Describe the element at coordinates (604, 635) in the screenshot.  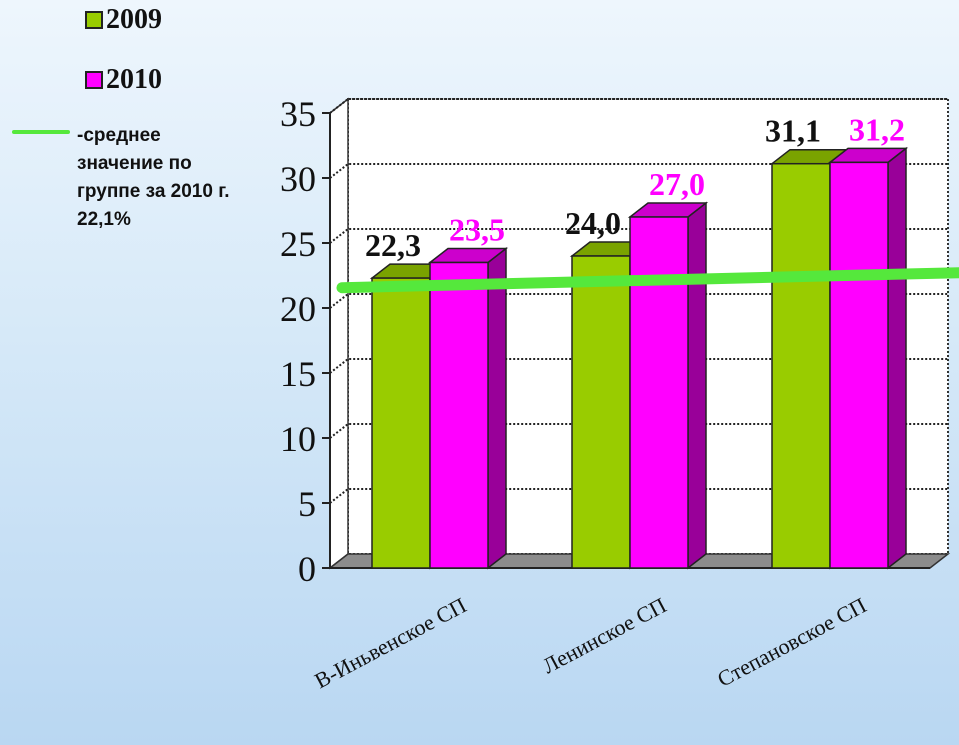
I see `x-category-label: Ленинское СП` at that location.